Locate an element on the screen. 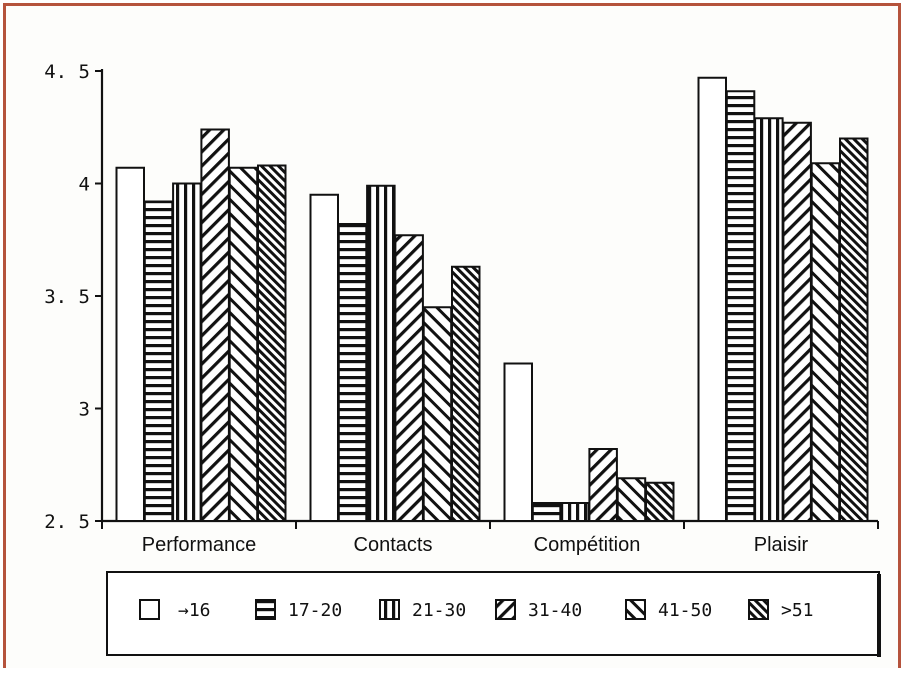 This screenshot has height=675, width=908. legend-label-1: 17-20 is located at coordinates (315, 610).